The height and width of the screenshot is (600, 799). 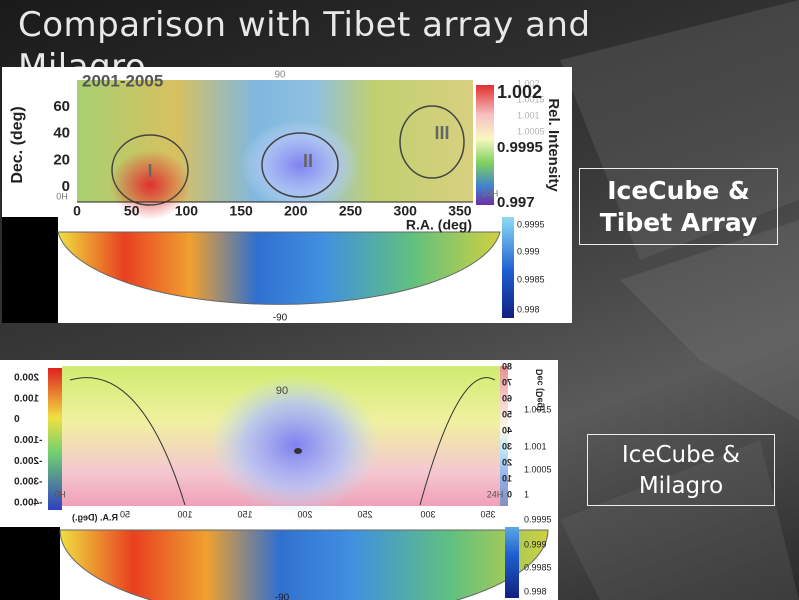 What do you see at coordinates (507, 478) in the screenshot?
I see `y-tick-label: 10` at bounding box center [507, 478].